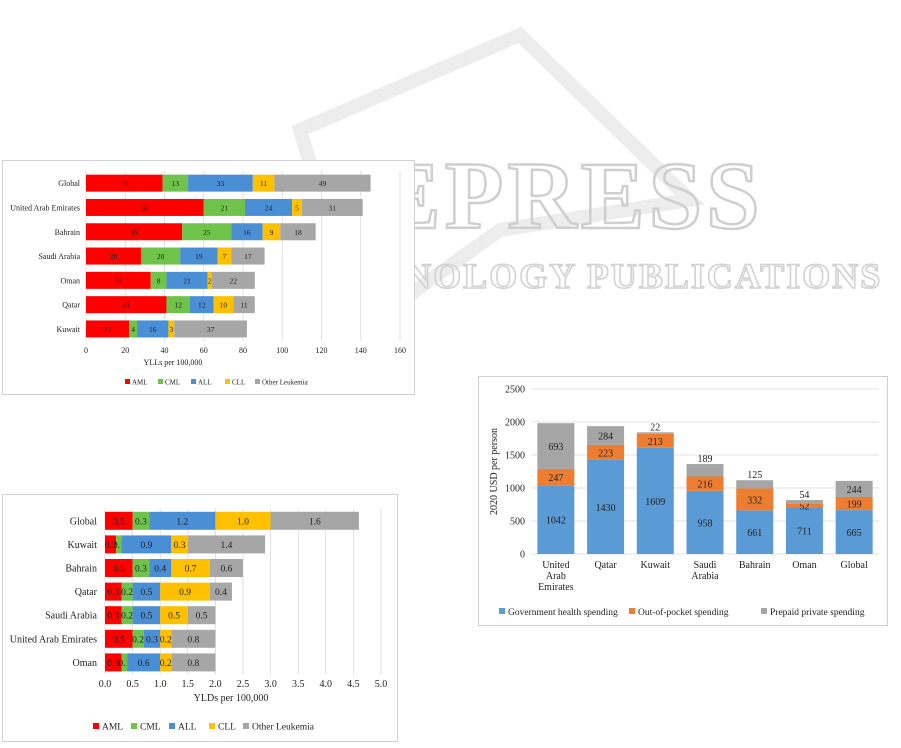 This screenshot has width=901, height=748. I want to click on data-label: 9, so click(272, 232).